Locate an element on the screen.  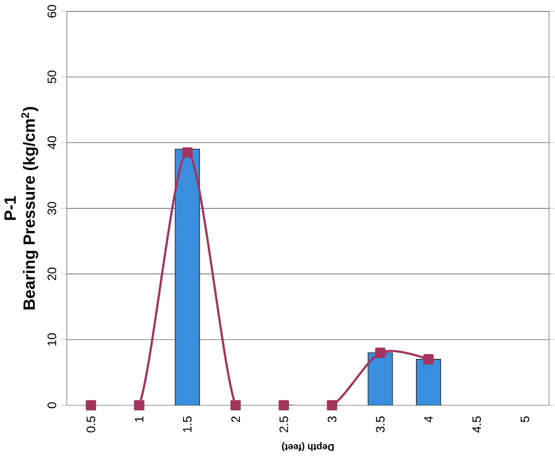
x-tick-label: 2 is located at coordinates (235, 419).